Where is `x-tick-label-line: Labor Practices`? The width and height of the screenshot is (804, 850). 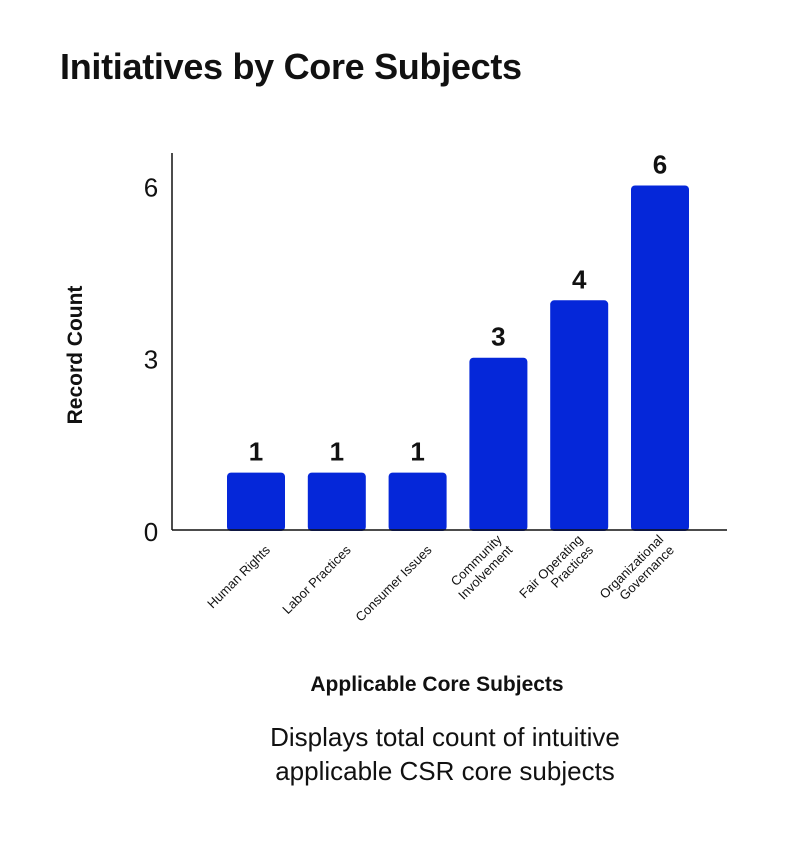
x-tick-label-line: Labor Practices is located at coordinates (316, 579).